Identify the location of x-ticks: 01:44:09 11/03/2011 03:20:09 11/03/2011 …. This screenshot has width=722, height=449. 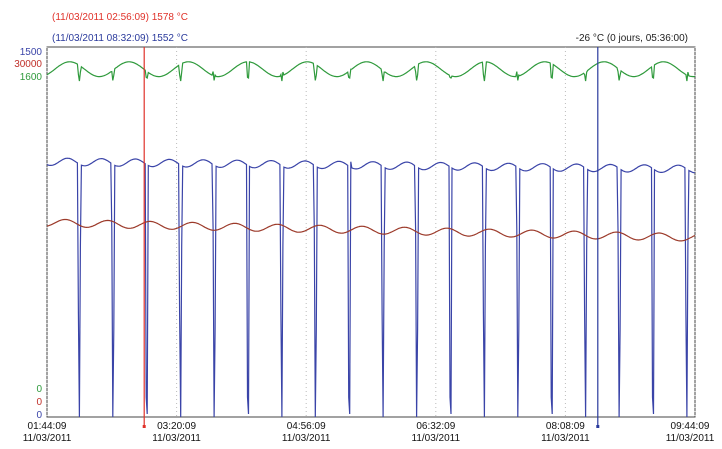
(369, 432).